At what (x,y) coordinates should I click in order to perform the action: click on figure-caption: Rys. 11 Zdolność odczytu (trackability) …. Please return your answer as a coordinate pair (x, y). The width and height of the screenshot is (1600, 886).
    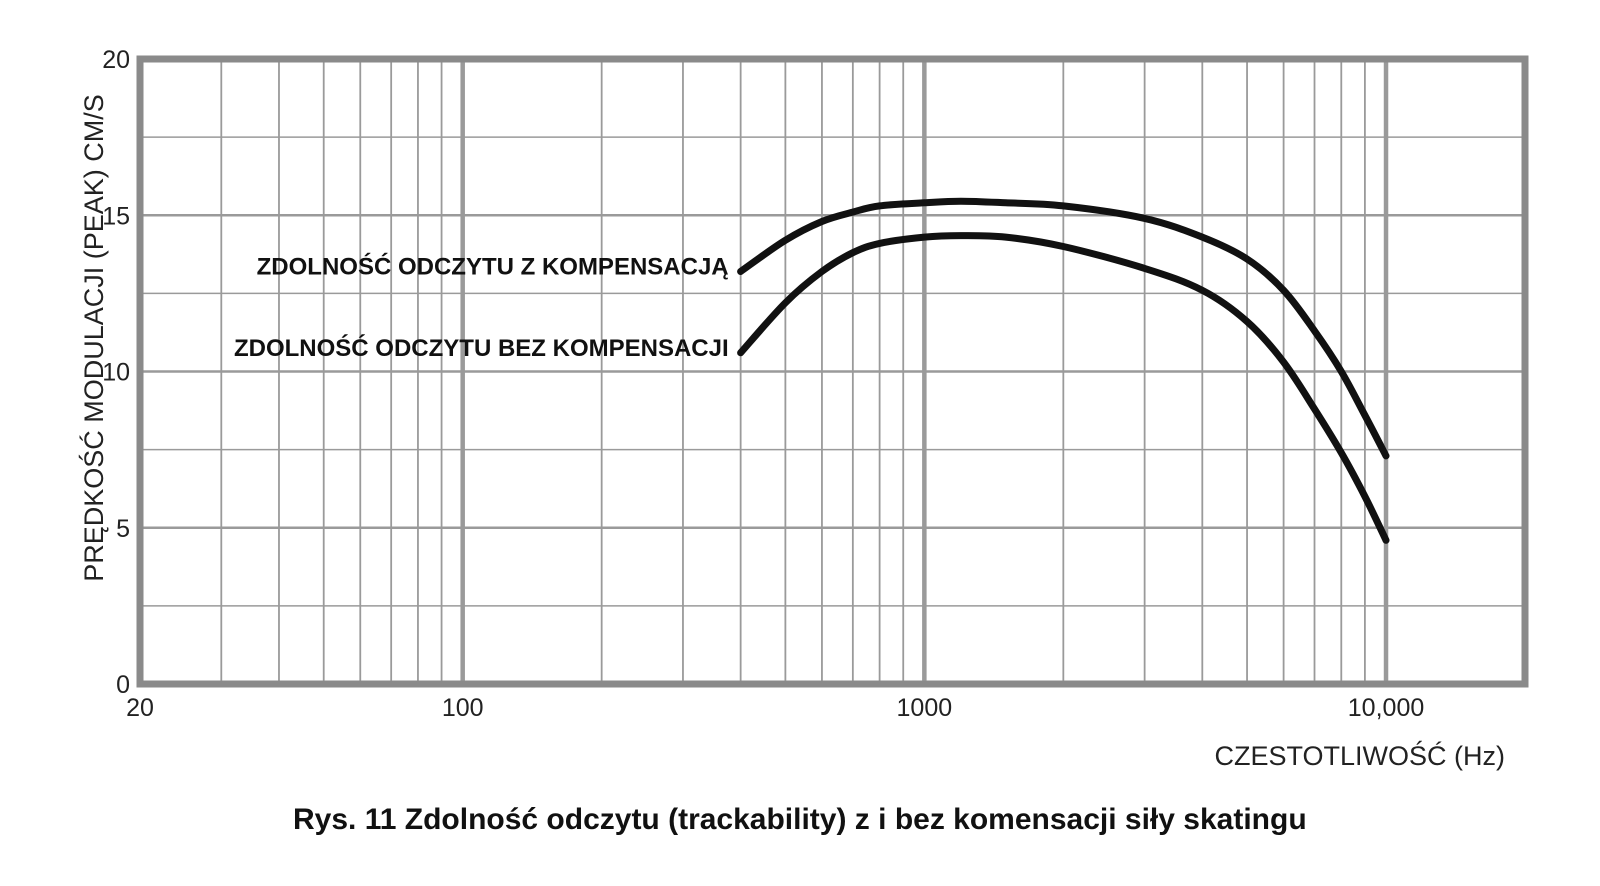
    Looking at the image, I should click on (800, 819).